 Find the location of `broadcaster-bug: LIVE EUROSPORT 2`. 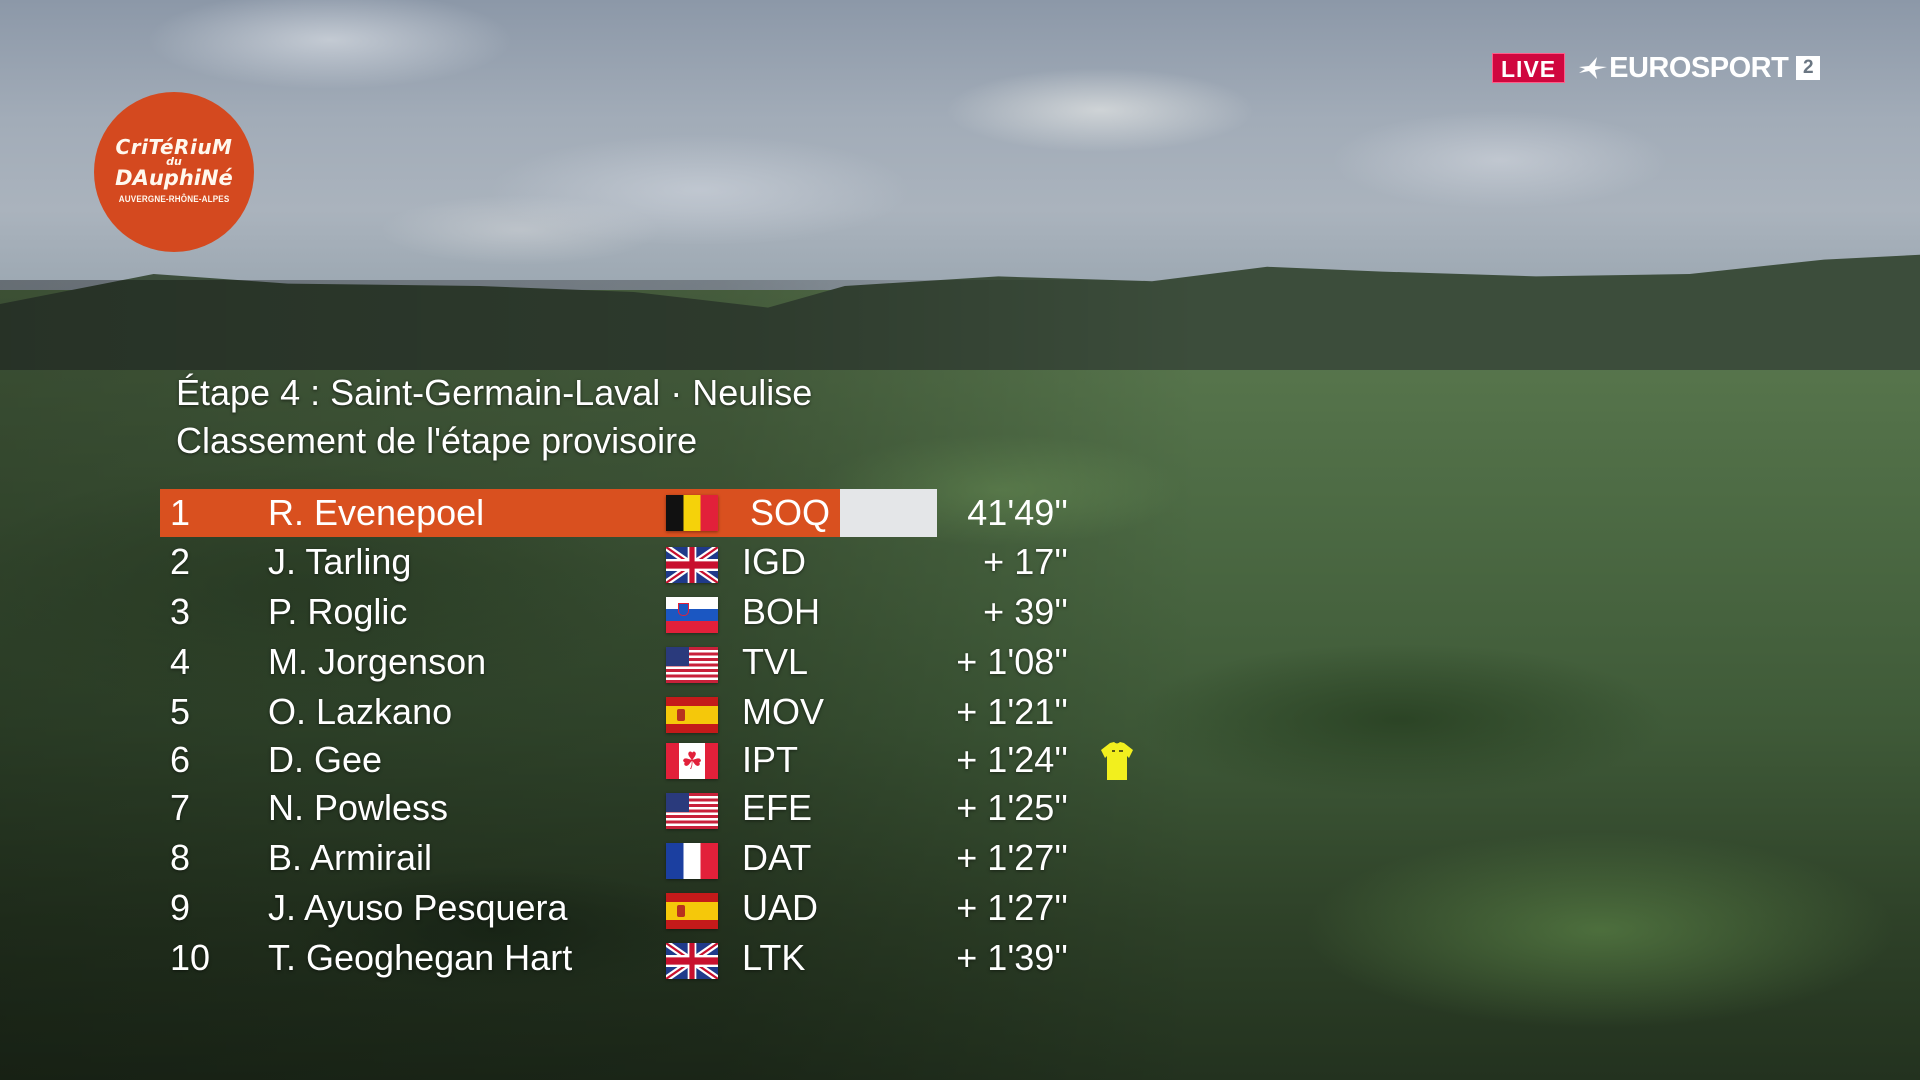

broadcaster-bug: LIVE EUROSPORT 2 is located at coordinates (1656, 68).